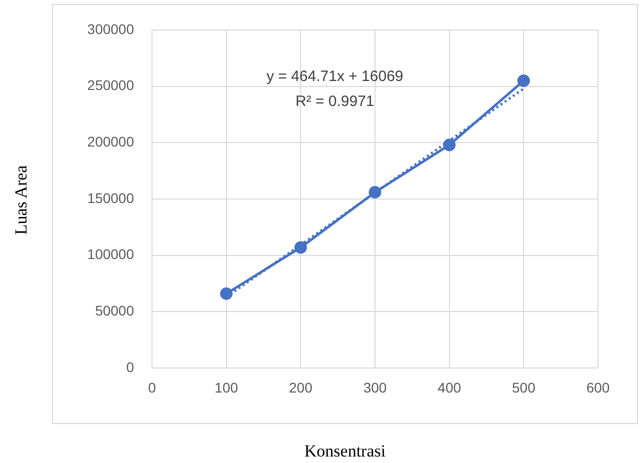 The height and width of the screenshot is (463, 644). What do you see at coordinates (20, 199) in the screenshot?
I see `y-axis-title: Luas Area` at bounding box center [20, 199].